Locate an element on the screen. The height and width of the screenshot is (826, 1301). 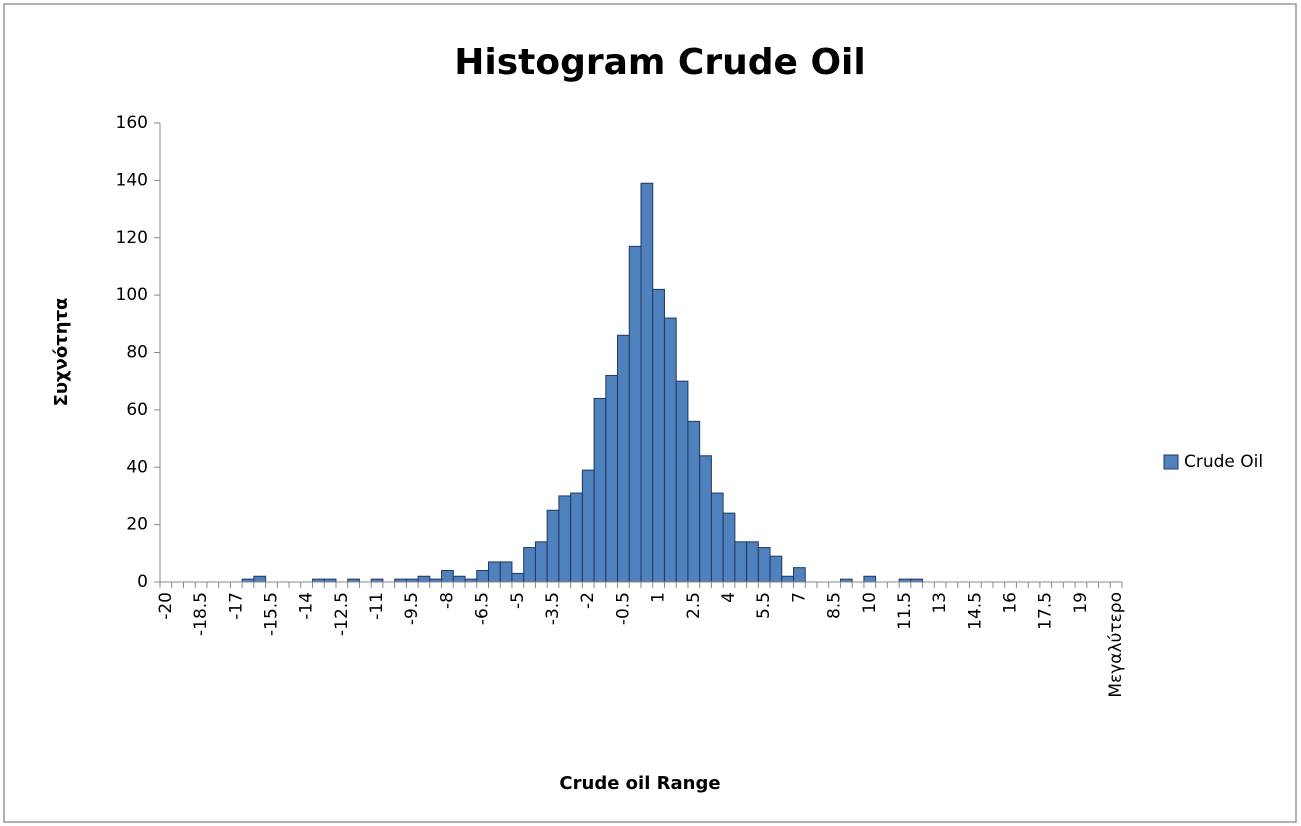
x-tick-label: 13 is located at coordinates (940, 603).